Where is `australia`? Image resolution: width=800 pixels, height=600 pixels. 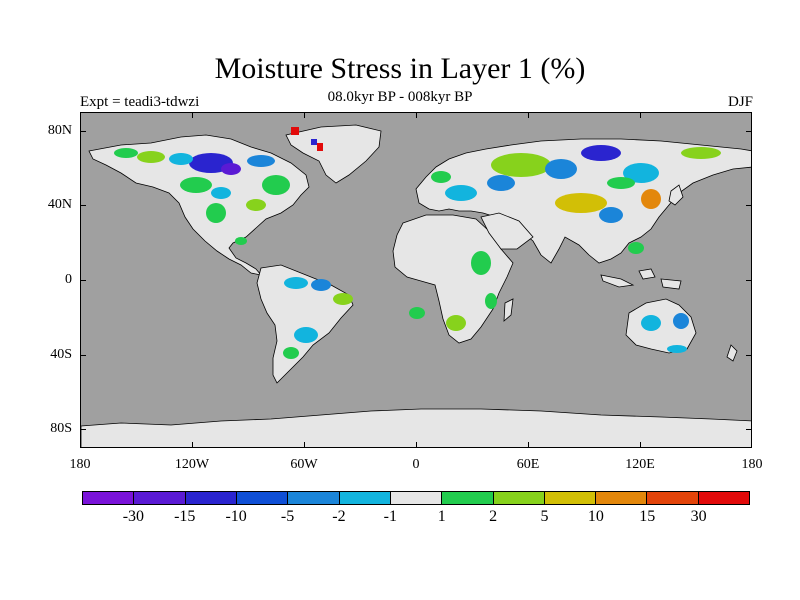 australia is located at coordinates (661, 326).